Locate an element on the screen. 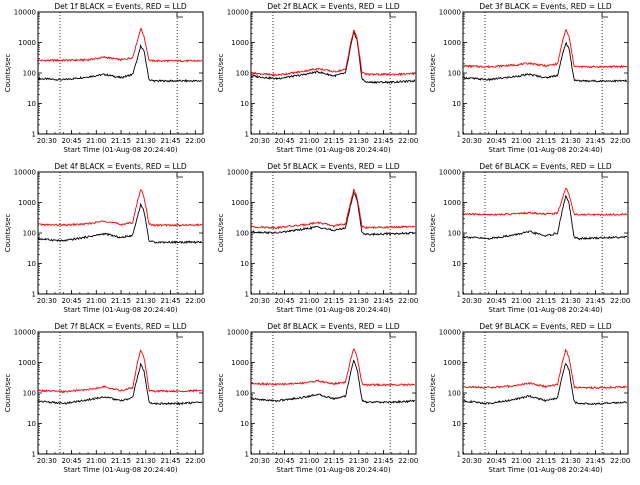 This screenshot has height=485, width=640. det8-corner-mark is located at coordinates (392, 335).